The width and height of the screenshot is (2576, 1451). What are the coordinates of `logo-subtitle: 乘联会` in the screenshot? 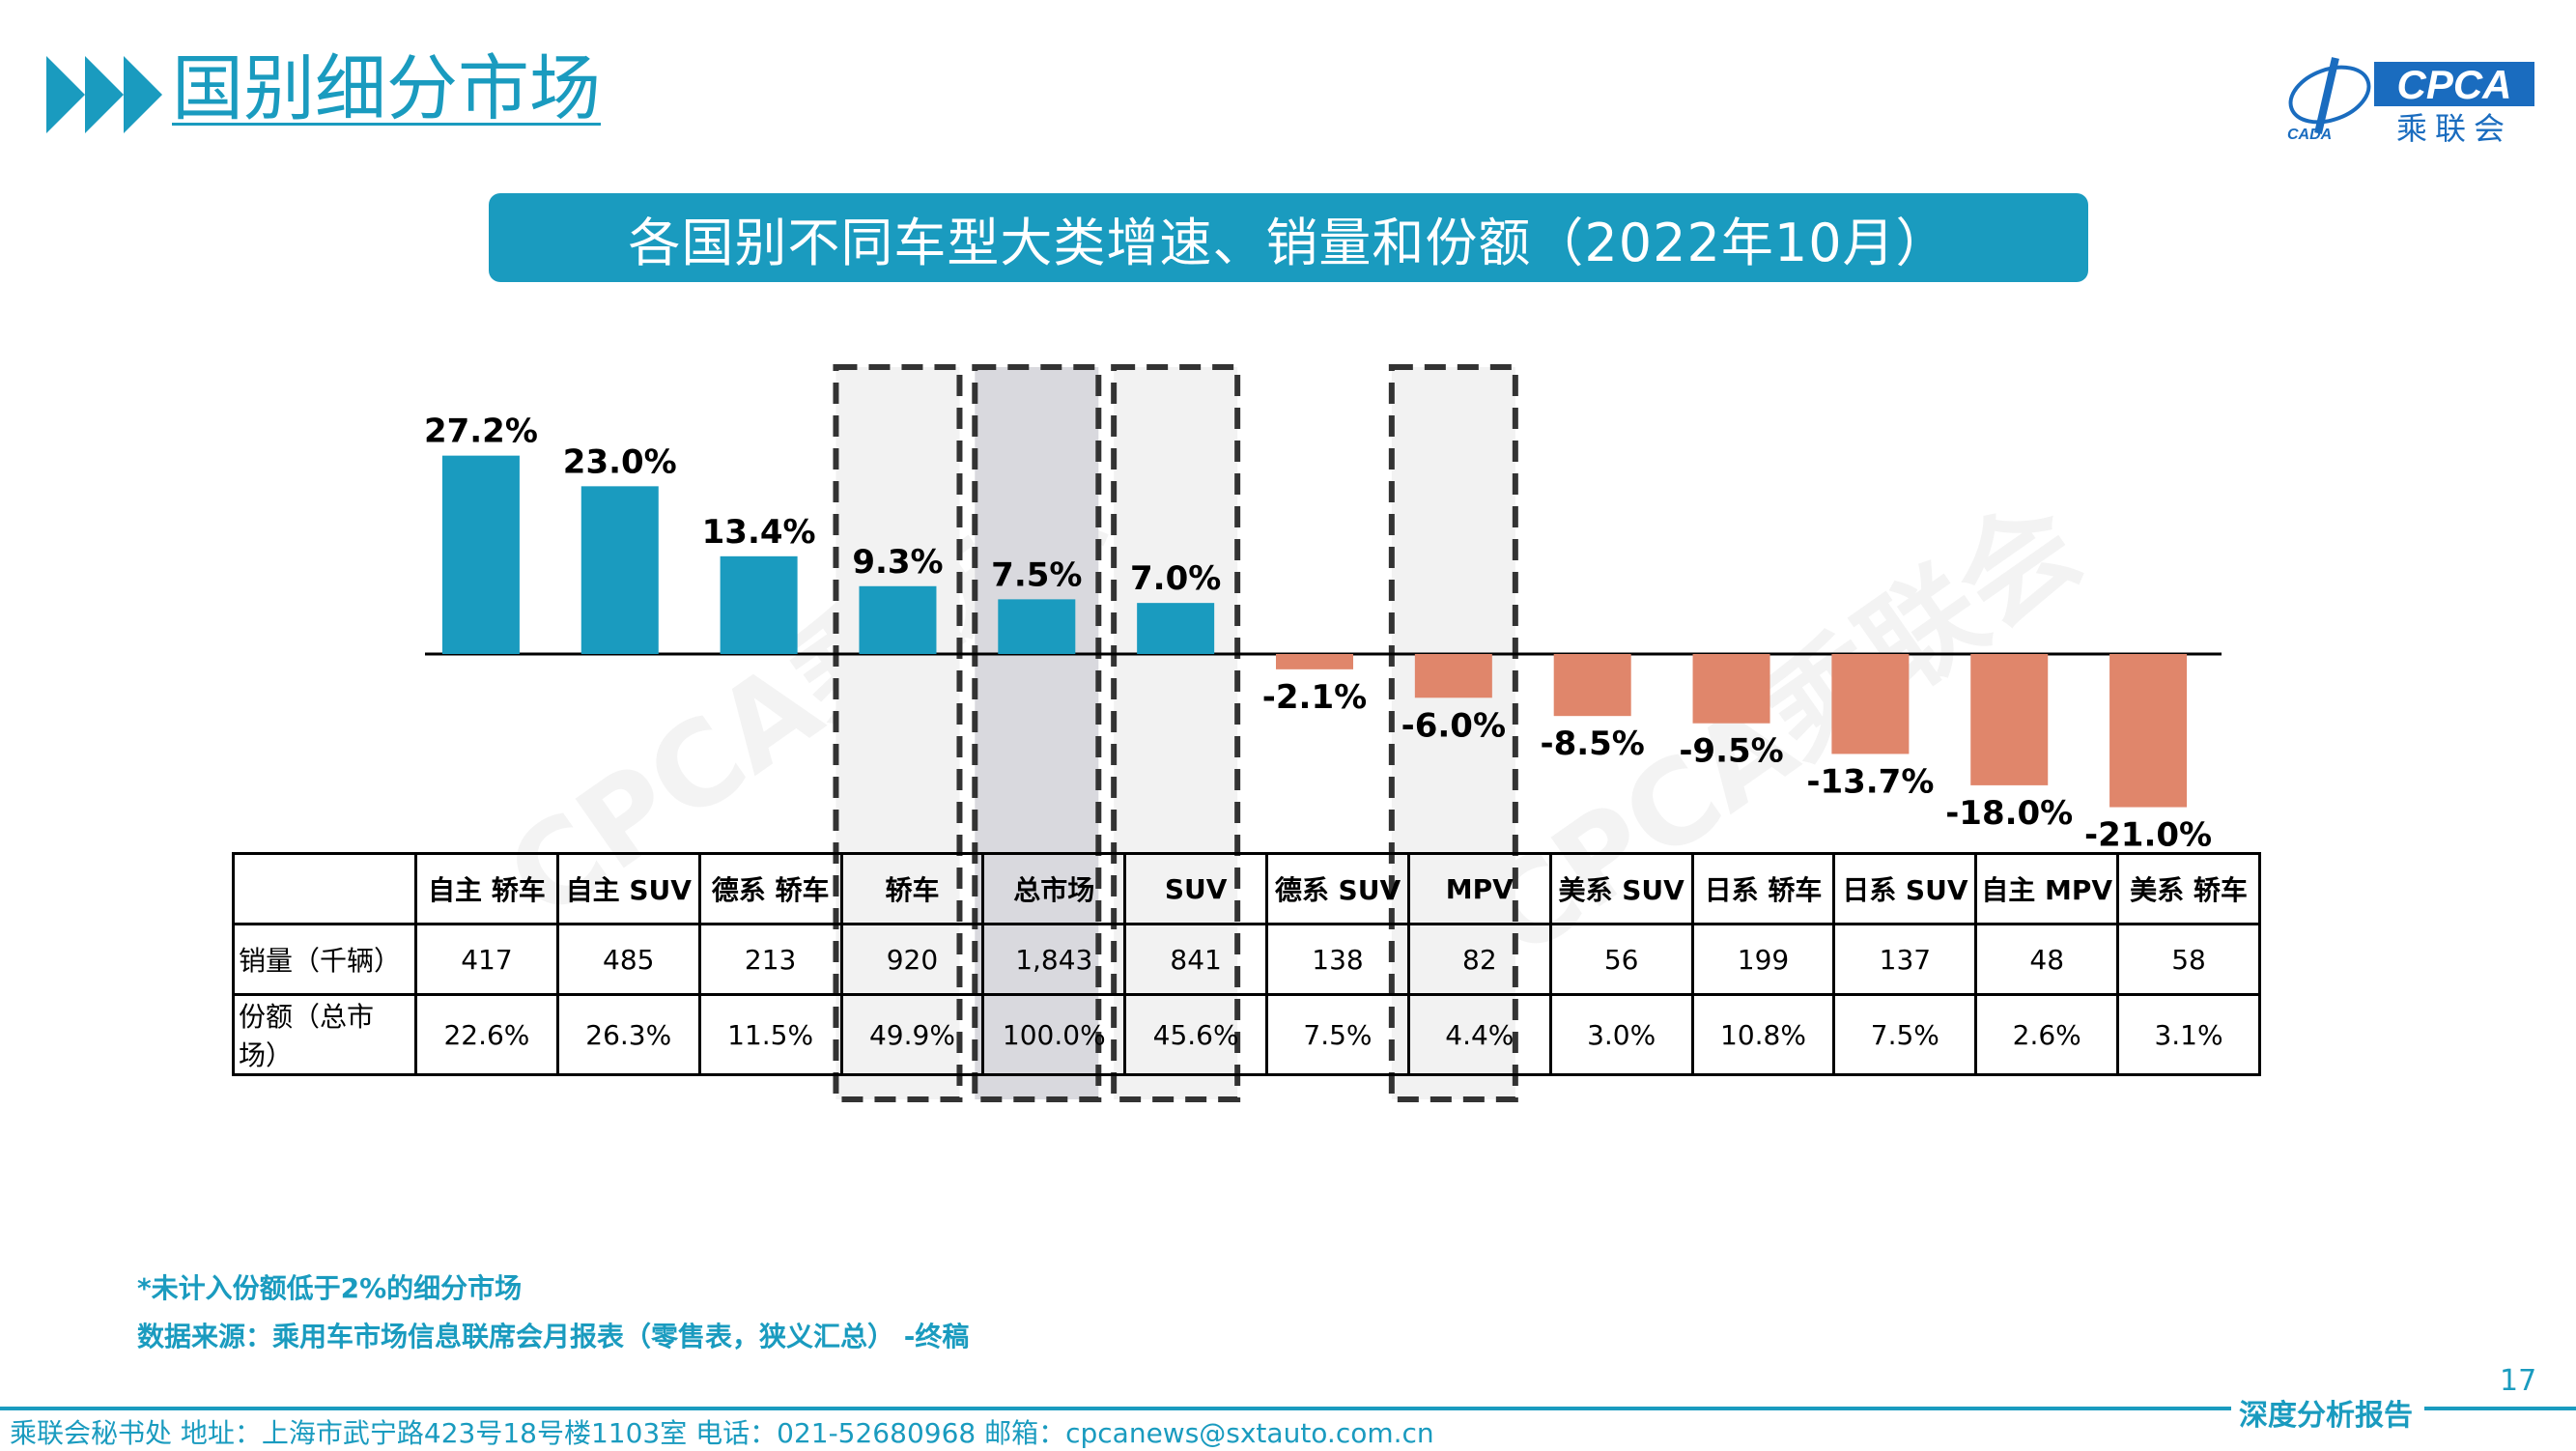 It's located at (2454, 127).